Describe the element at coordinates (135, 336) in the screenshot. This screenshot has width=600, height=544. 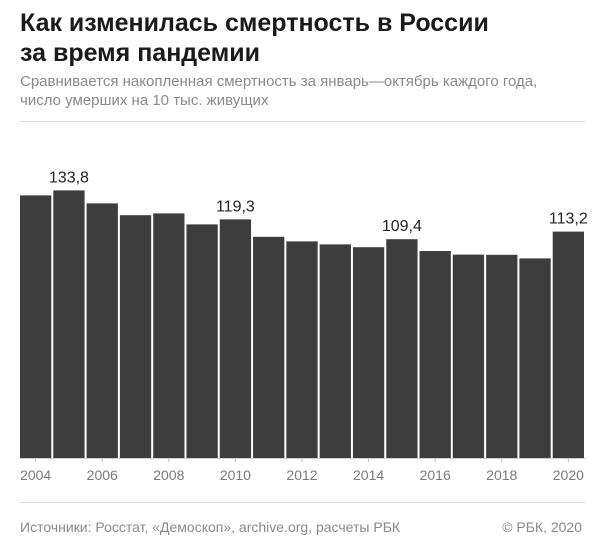
I see `bar-2007` at that location.